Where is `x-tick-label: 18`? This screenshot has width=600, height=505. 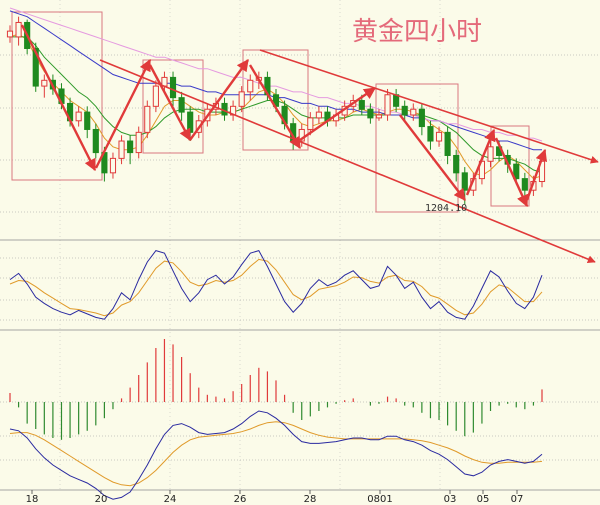 x-tick-label: 18 is located at coordinates (32, 499).